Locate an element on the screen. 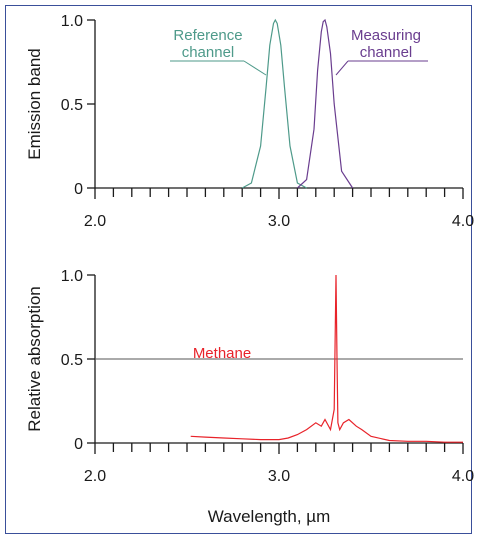 This screenshot has width=477, height=539. annotation-label: Reference is located at coordinates (207, 35).